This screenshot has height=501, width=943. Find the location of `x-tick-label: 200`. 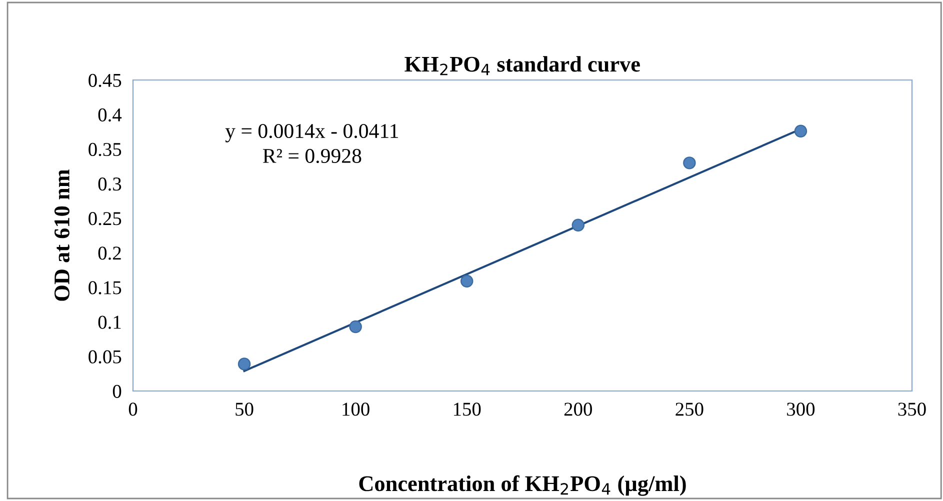

x-tick-label: 200 is located at coordinates (578, 409).